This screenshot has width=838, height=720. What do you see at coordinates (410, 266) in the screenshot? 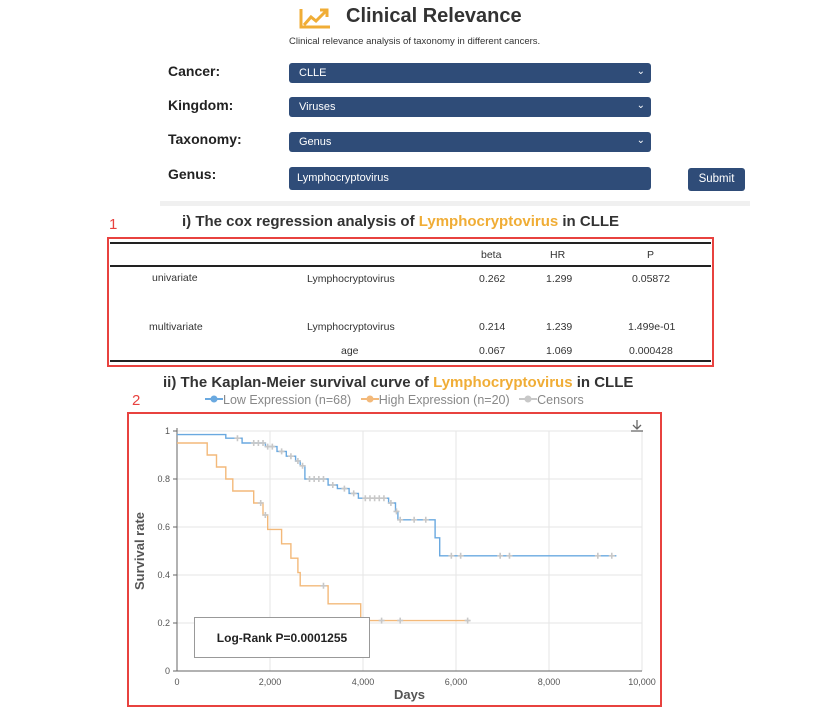
I see `table-header-rule` at bounding box center [410, 266].